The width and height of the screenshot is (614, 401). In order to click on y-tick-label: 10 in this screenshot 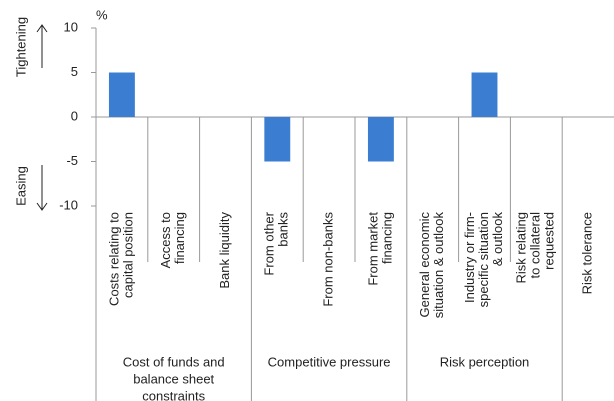, I will do `click(71, 26)`.